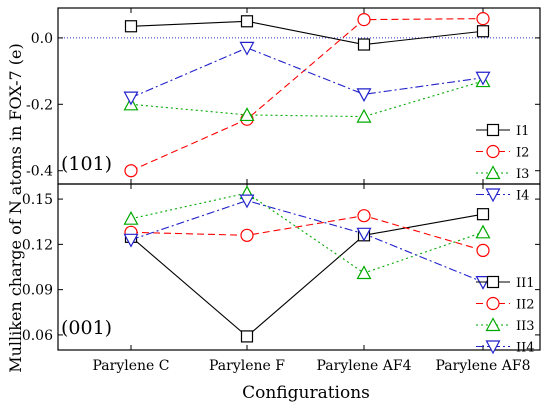 The image size is (550, 409). I want to click on panel-1-y-tick-label: 0.0, so click(42, 39).